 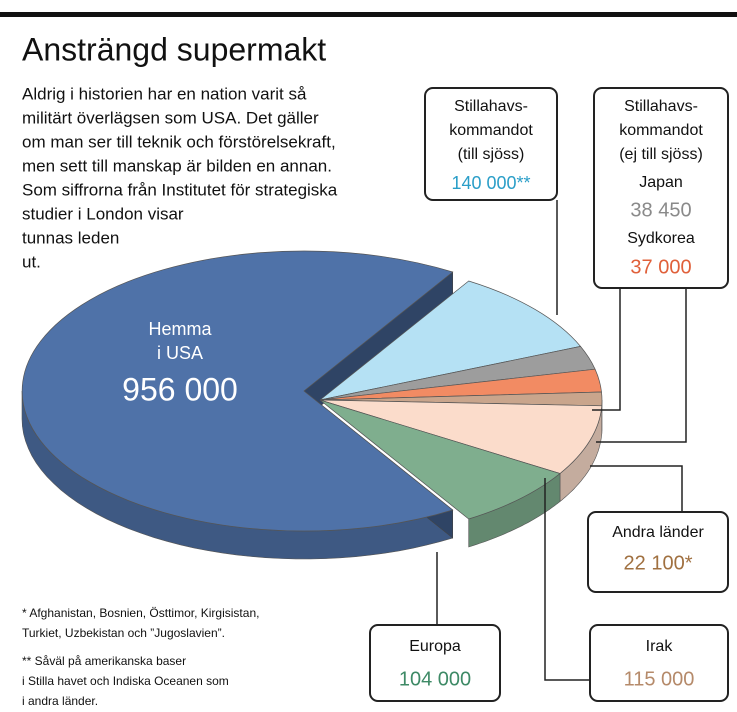 I want to click on intro-line: ut., so click(x=31, y=261).